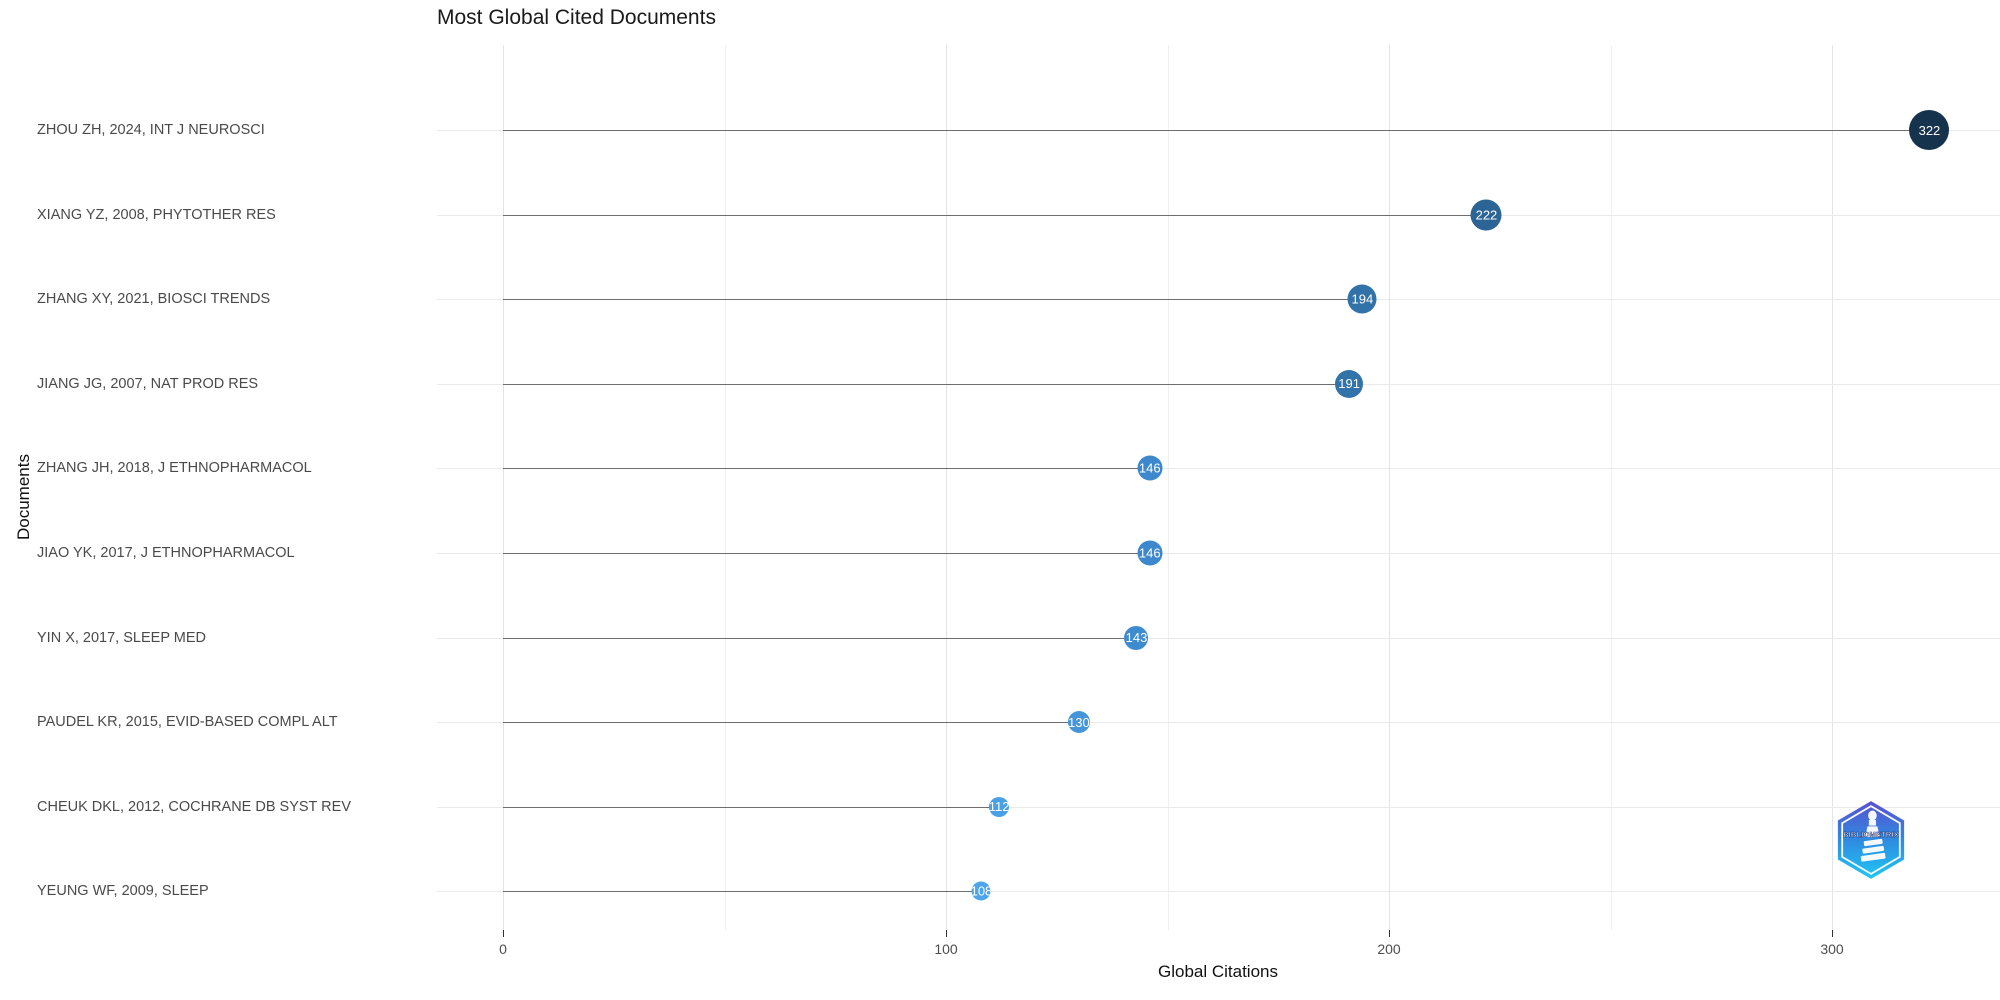 The width and height of the screenshot is (2000, 1000). Describe the element at coordinates (151, 130) in the screenshot. I see `document-label: ZHOU ZH, 2024, INT J NEUROSCI` at that location.